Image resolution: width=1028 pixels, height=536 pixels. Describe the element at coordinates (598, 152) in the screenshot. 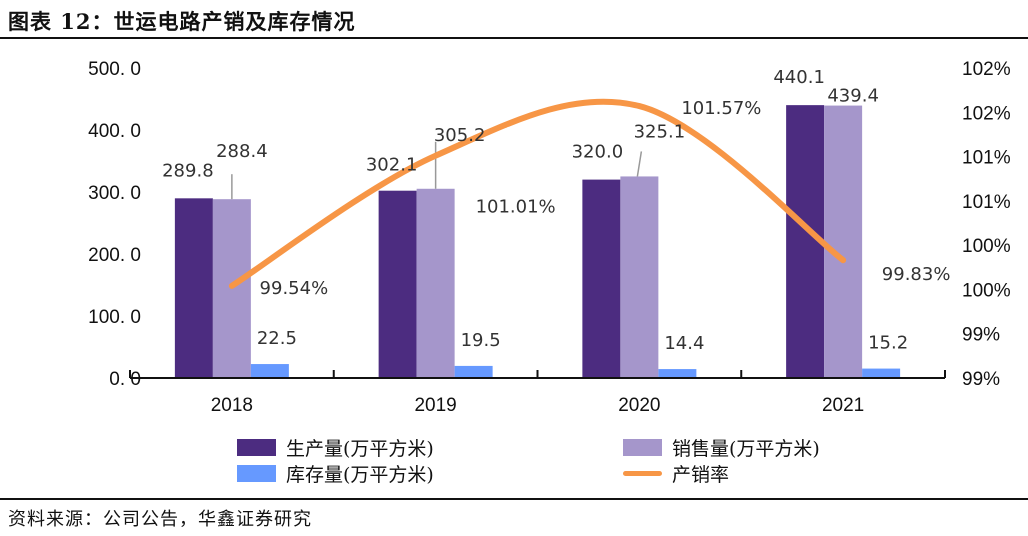

I see `data-label-production-2020: 320.0` at that location.